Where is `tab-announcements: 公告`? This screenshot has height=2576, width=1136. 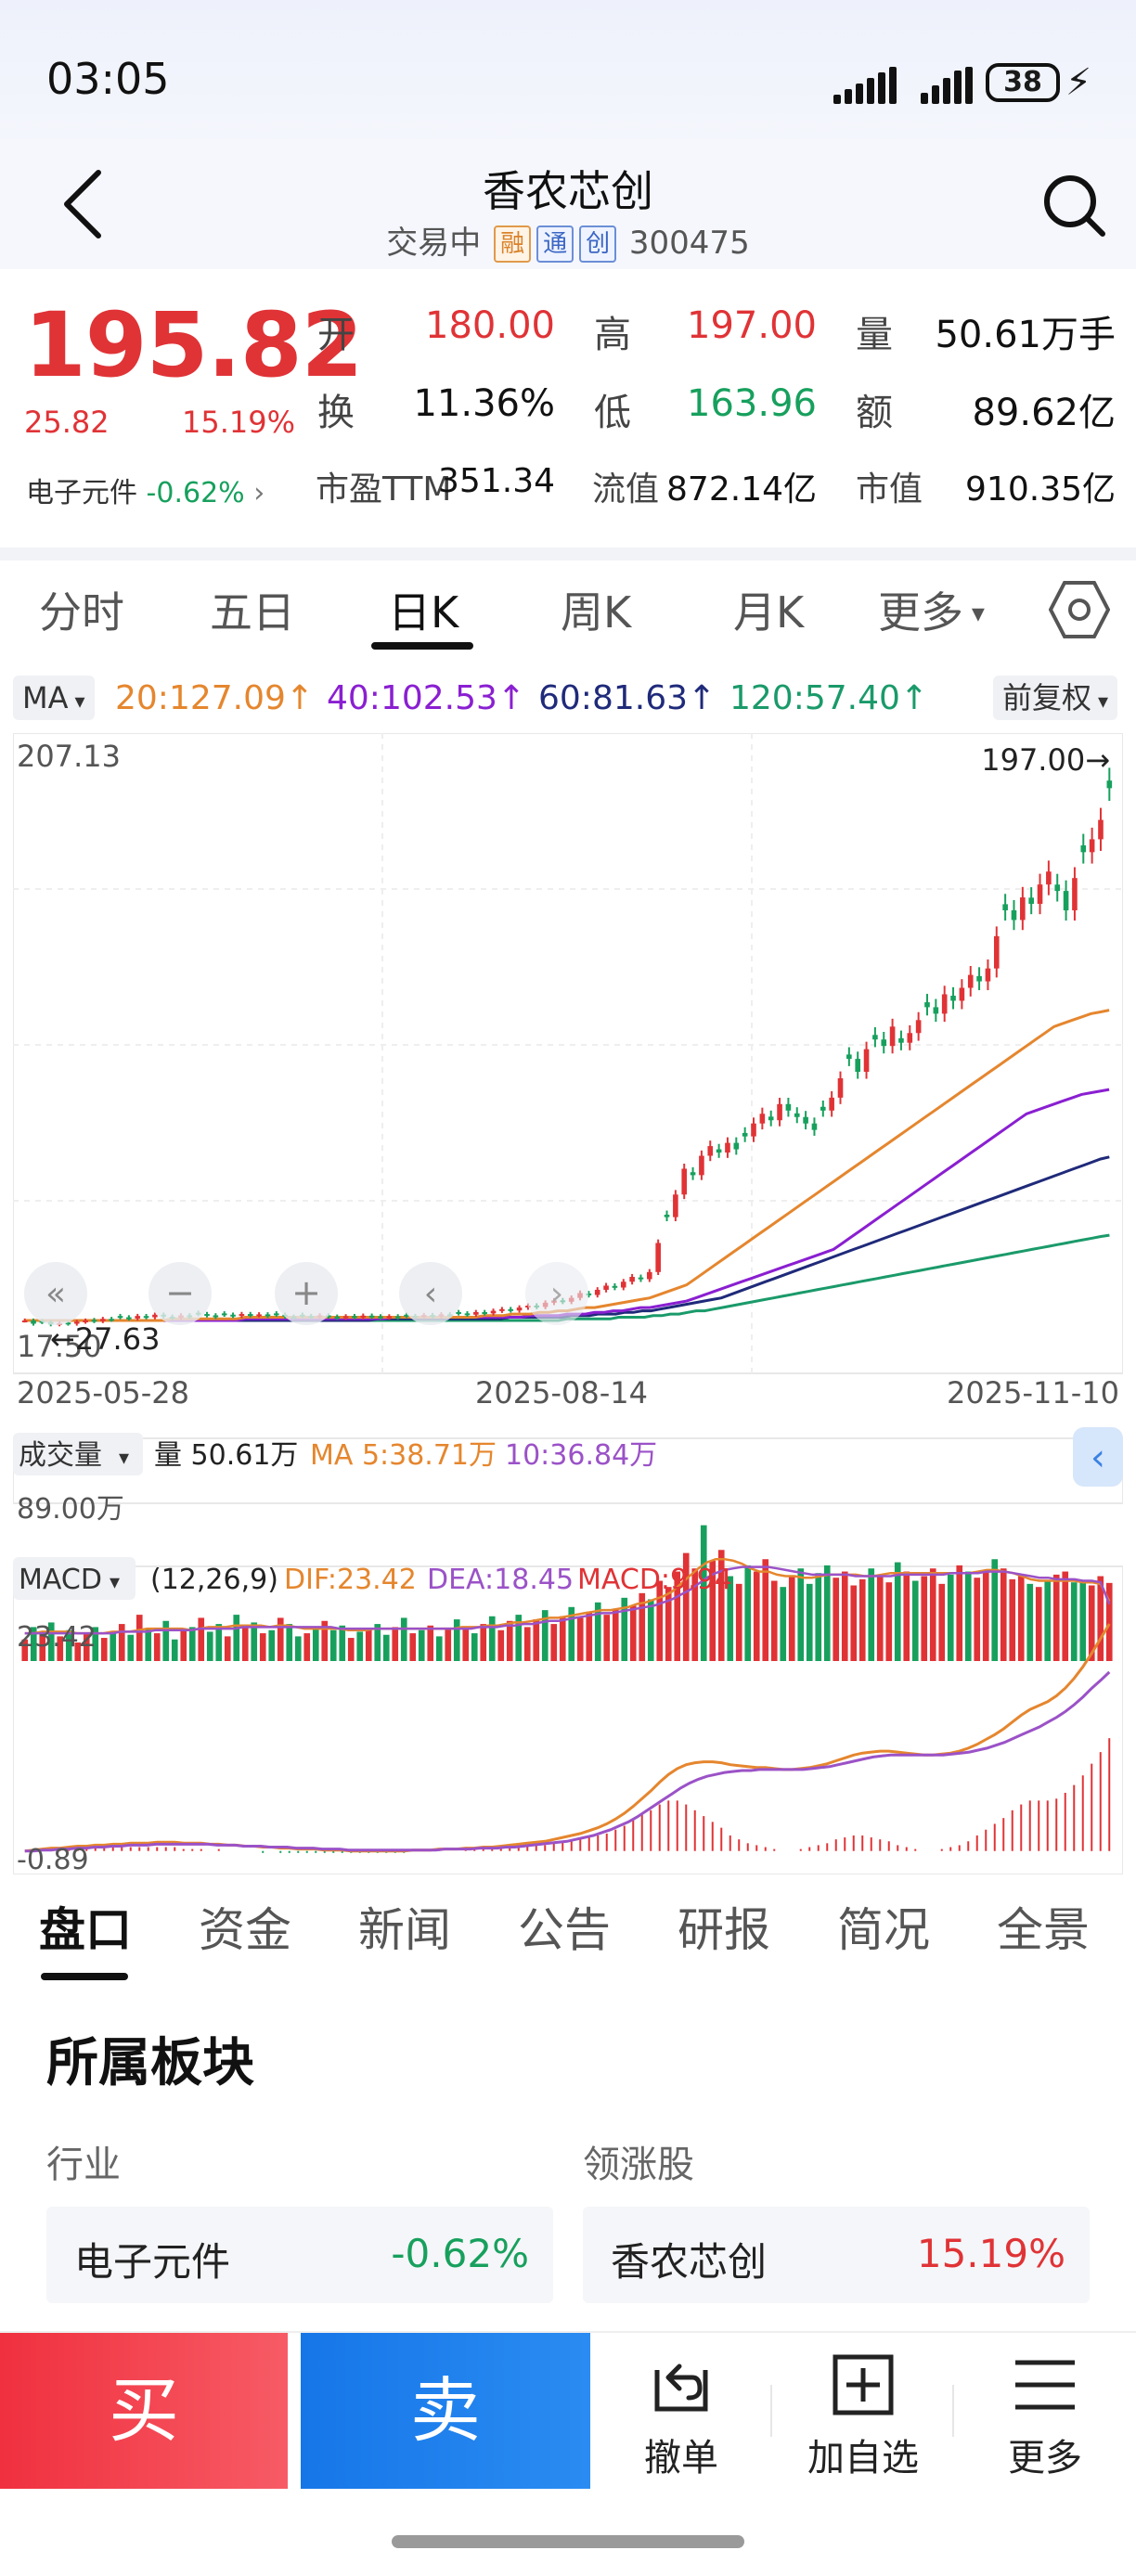 tab-announcements: 公告 is located at coordinates (564, 1930).